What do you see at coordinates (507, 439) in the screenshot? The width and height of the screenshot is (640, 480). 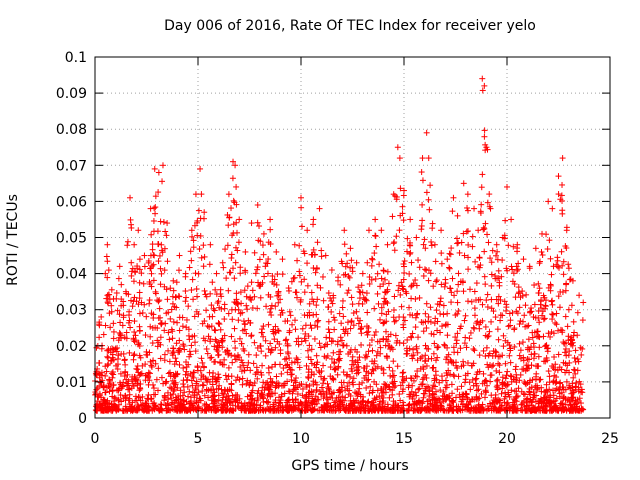 I see `x-tick-label: 20` at bounding box center [507, 439].